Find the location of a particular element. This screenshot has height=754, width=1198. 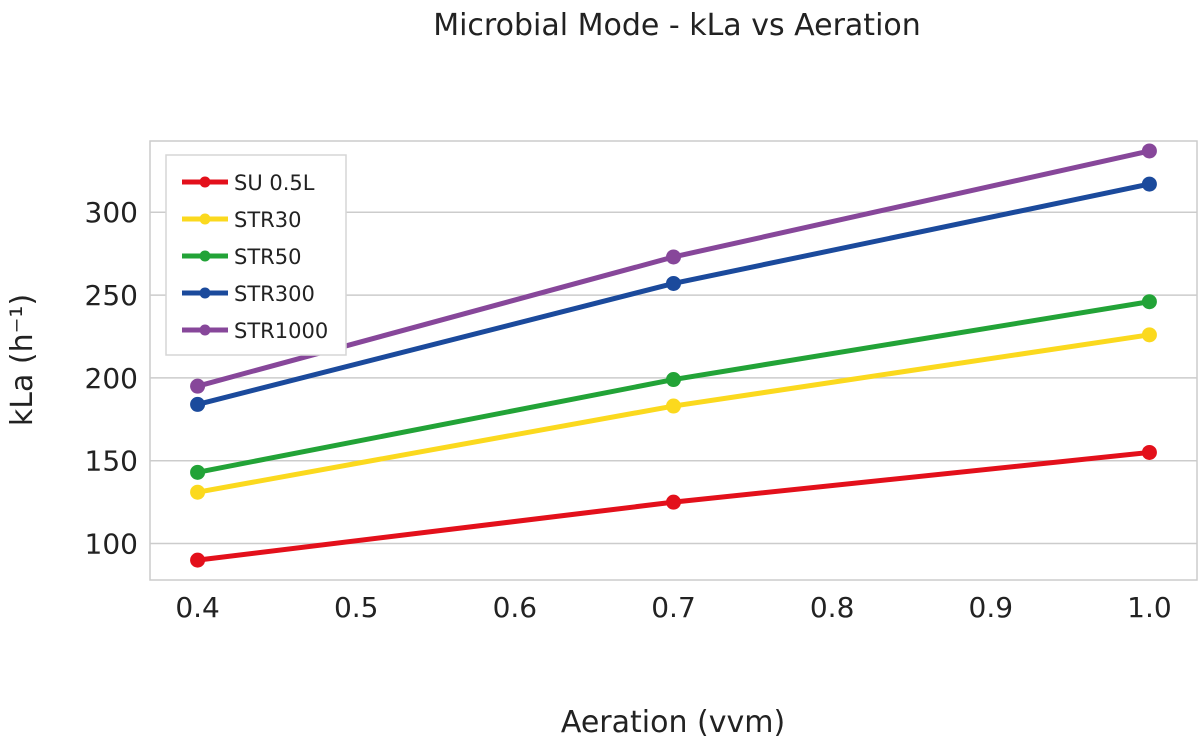

x-tick-label: 0.6 is located at coordinates (515, 607).